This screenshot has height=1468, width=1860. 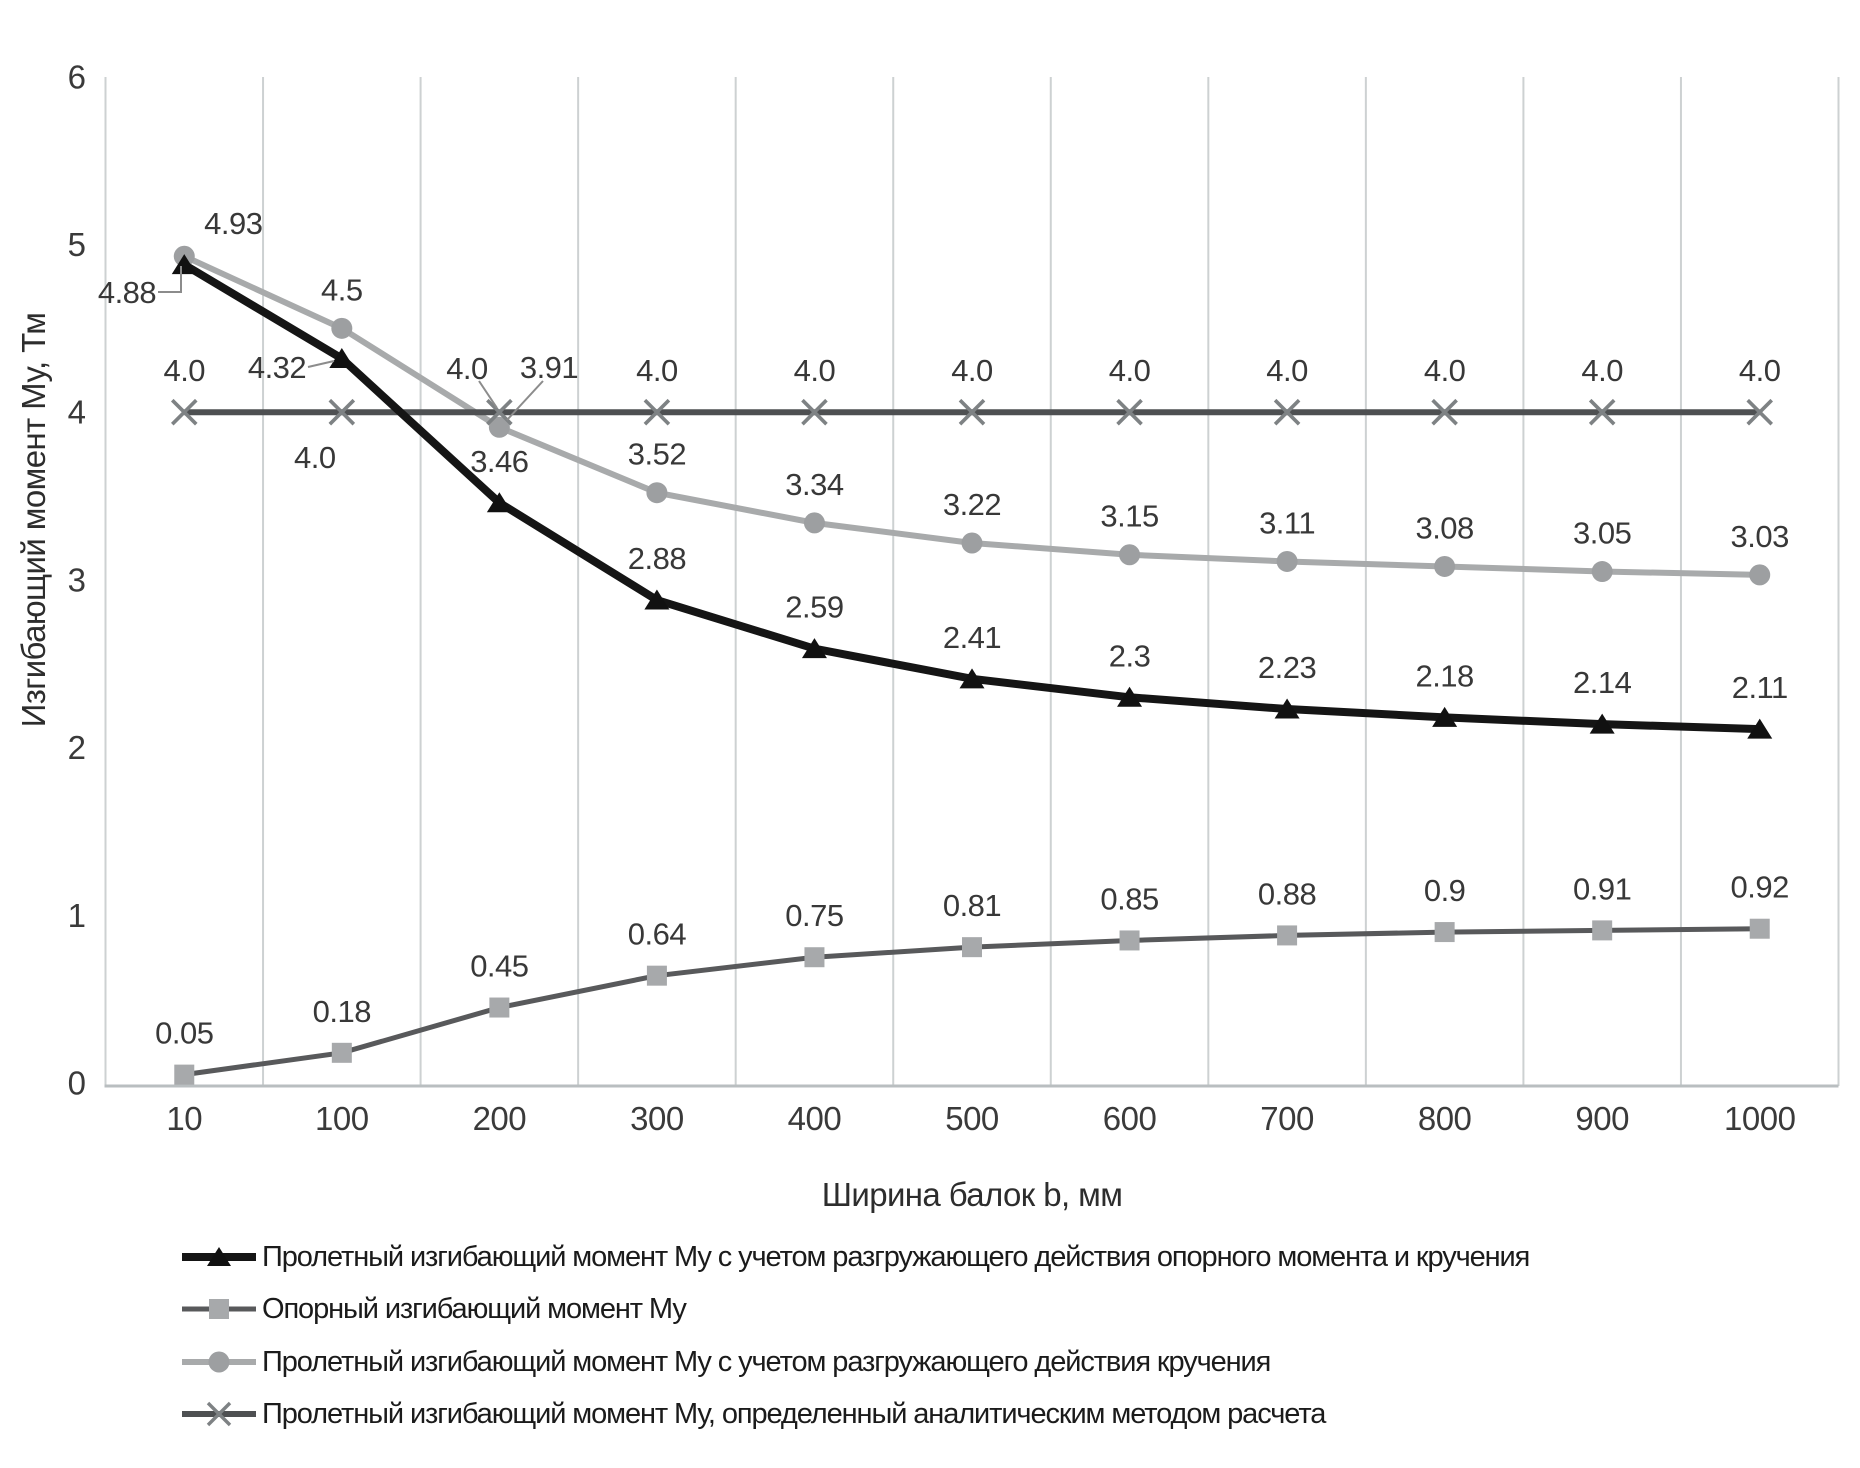 I want to click on data-label: 0.85, so click(x=1129, y=898).